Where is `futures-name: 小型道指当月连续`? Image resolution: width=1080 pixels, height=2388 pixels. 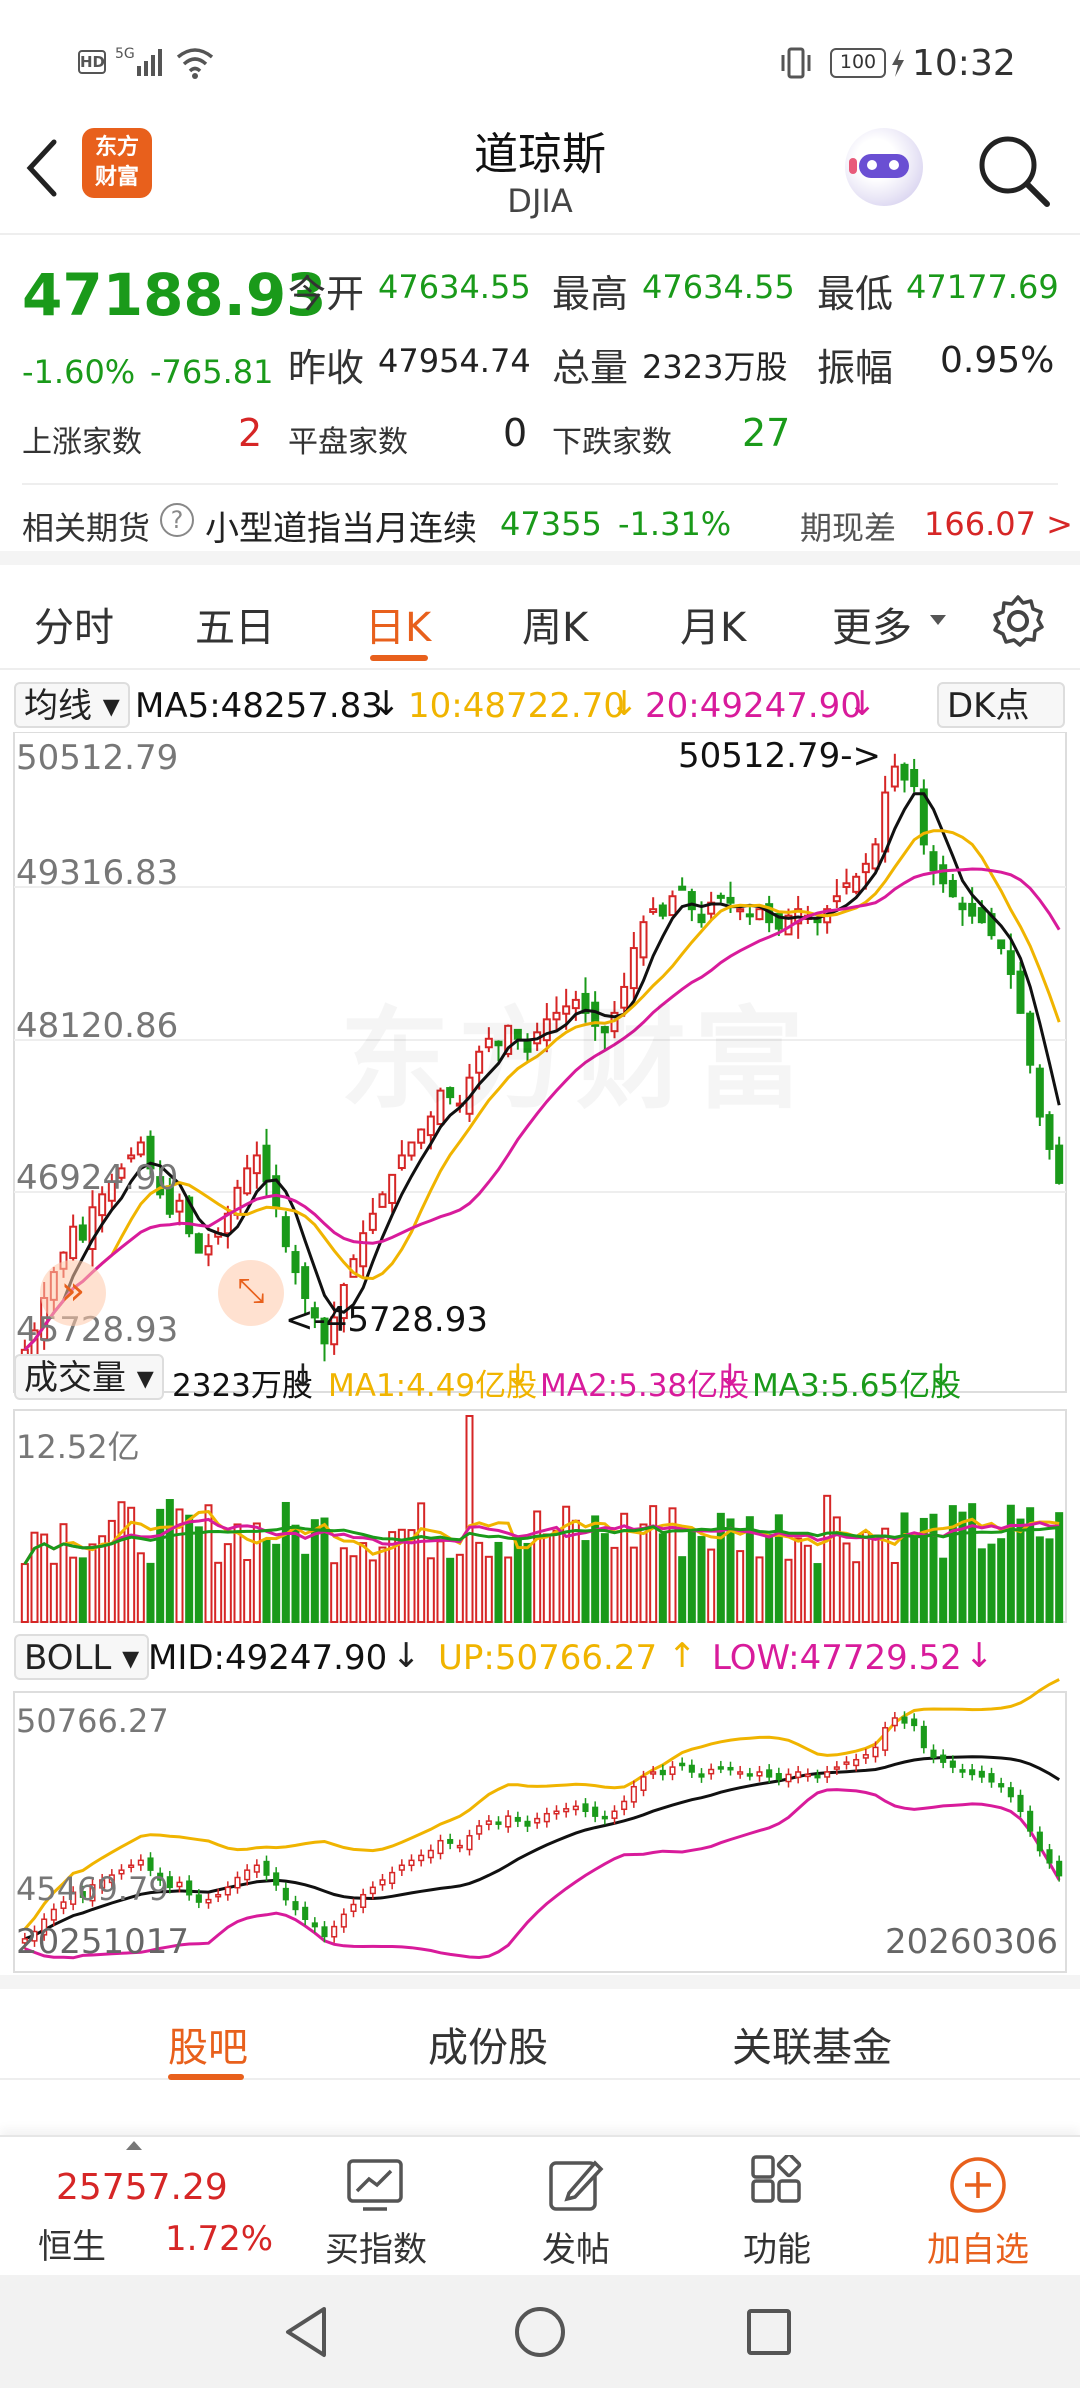
futures-name: 小型道指当月连续 is located at coordinates (341, 529).